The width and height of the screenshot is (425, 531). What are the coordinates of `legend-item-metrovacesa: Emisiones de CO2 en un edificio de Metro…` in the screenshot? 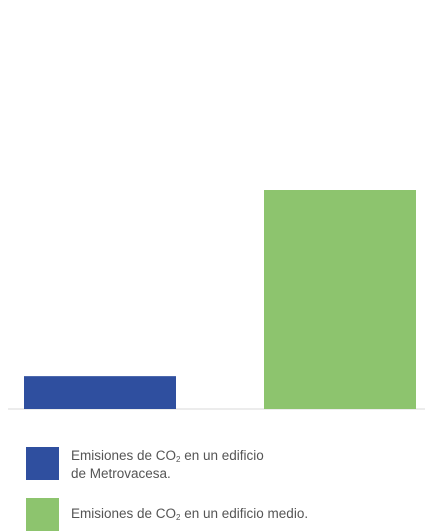 It's located at (196, 464).